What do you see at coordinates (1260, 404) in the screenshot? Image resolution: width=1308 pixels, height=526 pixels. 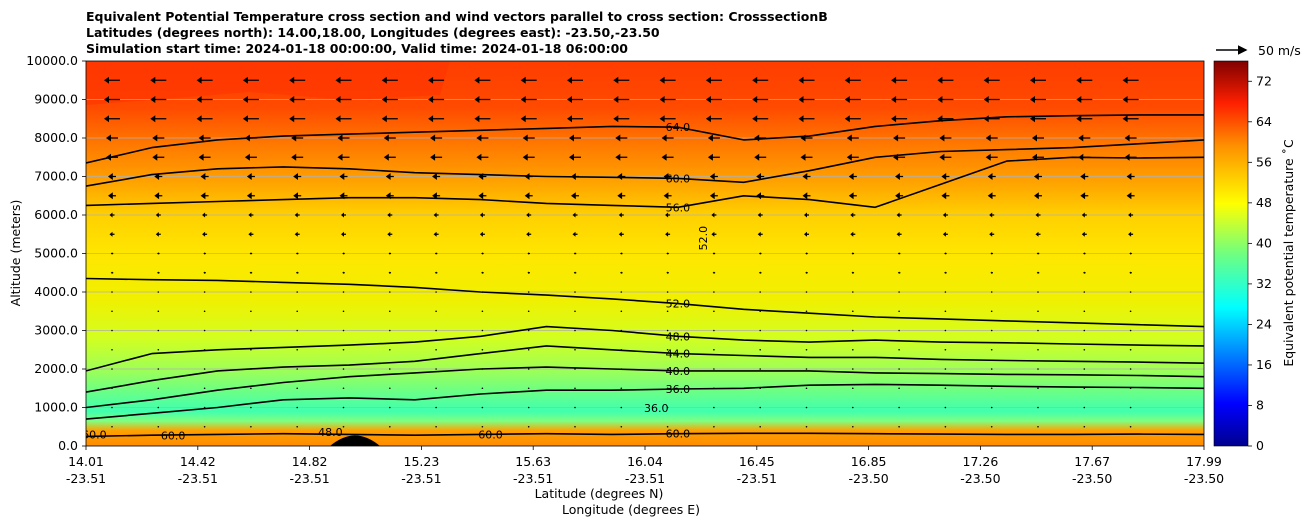 I see `colorbar-tick-label: 8` at bounding box center [1260, 404].